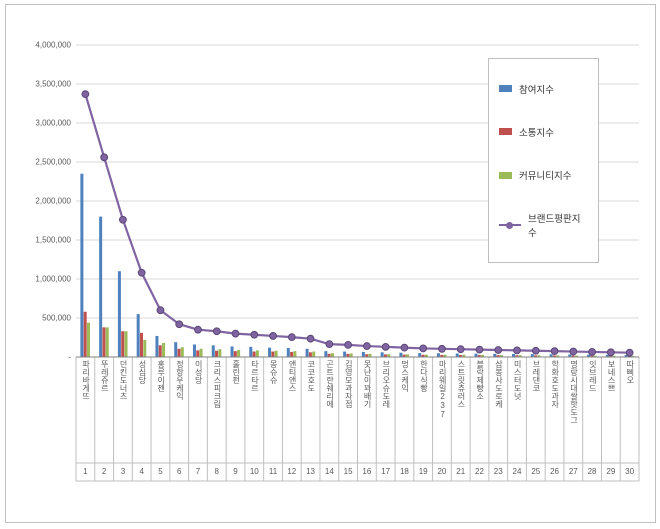  I want to click on y-tick-label: 2,500,000, so click(53, 162).